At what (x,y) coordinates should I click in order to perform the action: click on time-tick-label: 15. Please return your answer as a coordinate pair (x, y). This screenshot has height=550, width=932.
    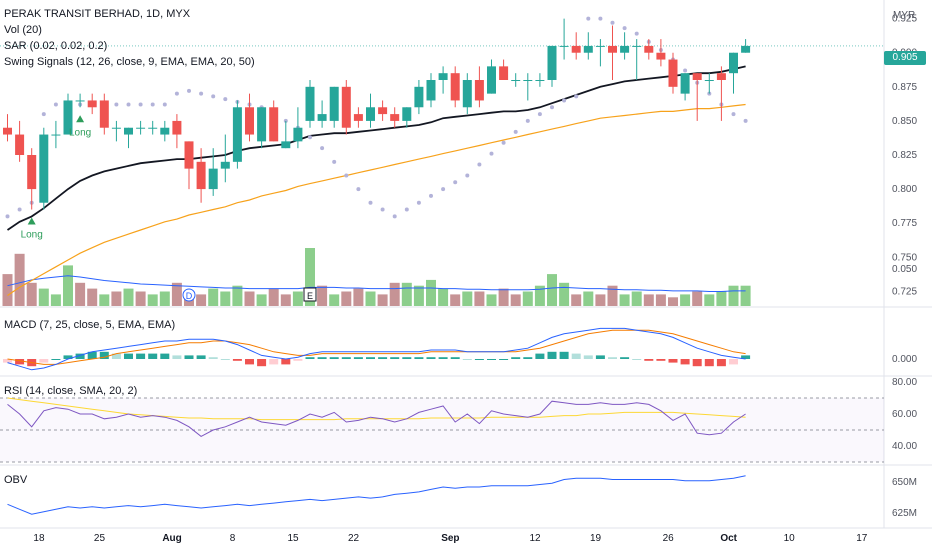
    Looking at the image, I should click on (293, 538).